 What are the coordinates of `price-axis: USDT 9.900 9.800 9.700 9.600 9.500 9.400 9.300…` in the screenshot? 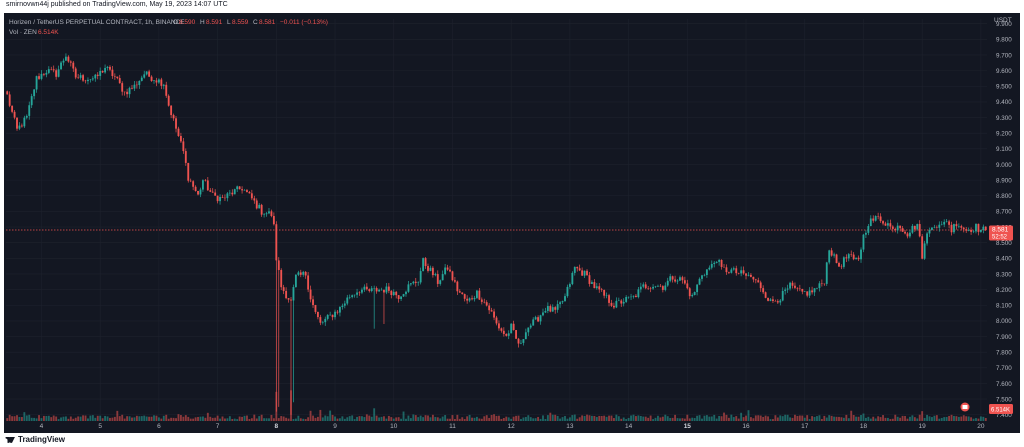 It's located at (1003, 218).